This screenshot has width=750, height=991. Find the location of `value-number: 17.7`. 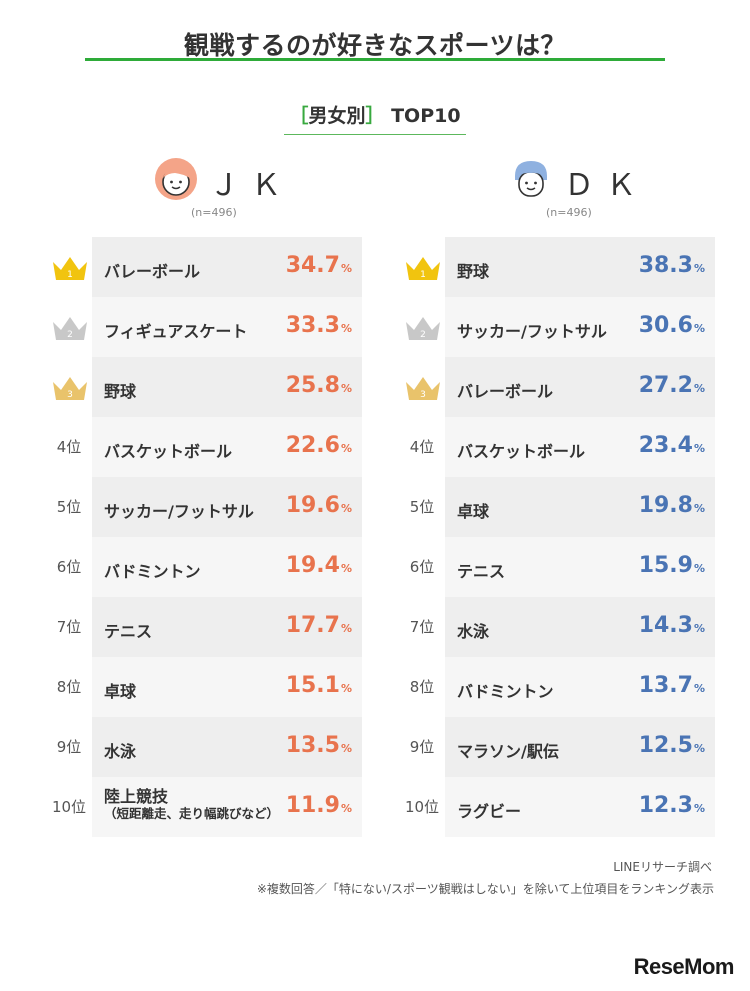

value-number: 17.7 is located at coordinates (312, 625).